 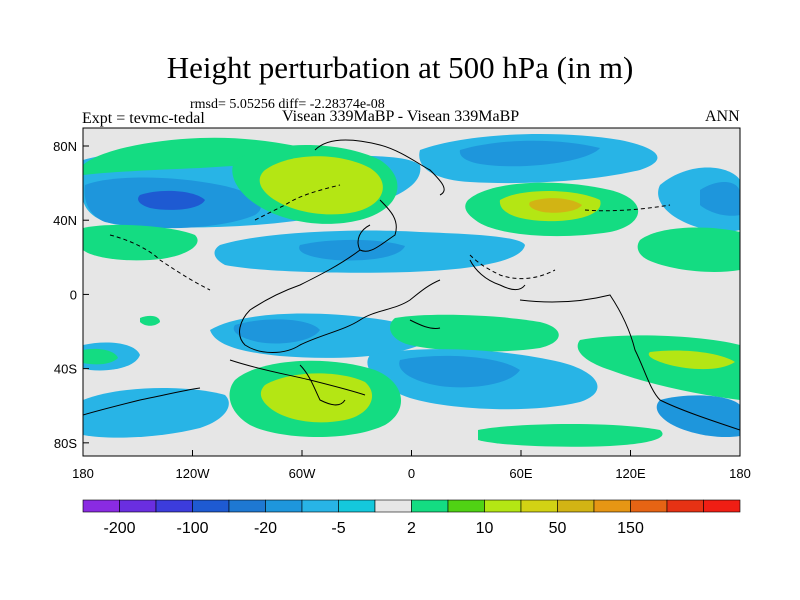 What do you see at coordinates (171, 200) in the screenshot?
I see `contour-northwest-core` at bounding box center [171, 200].